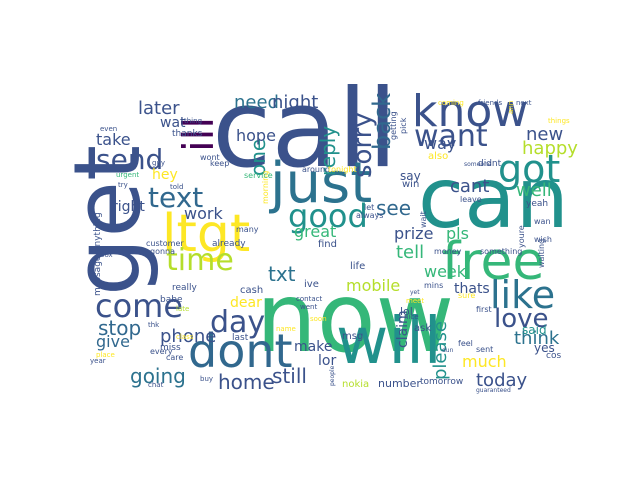 The width and height of the screenshot is (640, 480). Describe the element at coordinates (440, 143) in the screenshot. I see `word-way: way` at that location.